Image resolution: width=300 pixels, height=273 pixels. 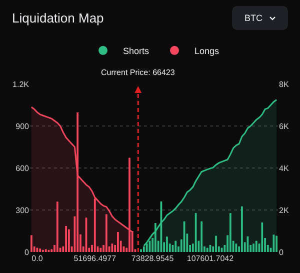 What do you see at coordinates (23, 168) in the screenshot?
I see `y-tick-label: 600` at bounding box center [23, 168].